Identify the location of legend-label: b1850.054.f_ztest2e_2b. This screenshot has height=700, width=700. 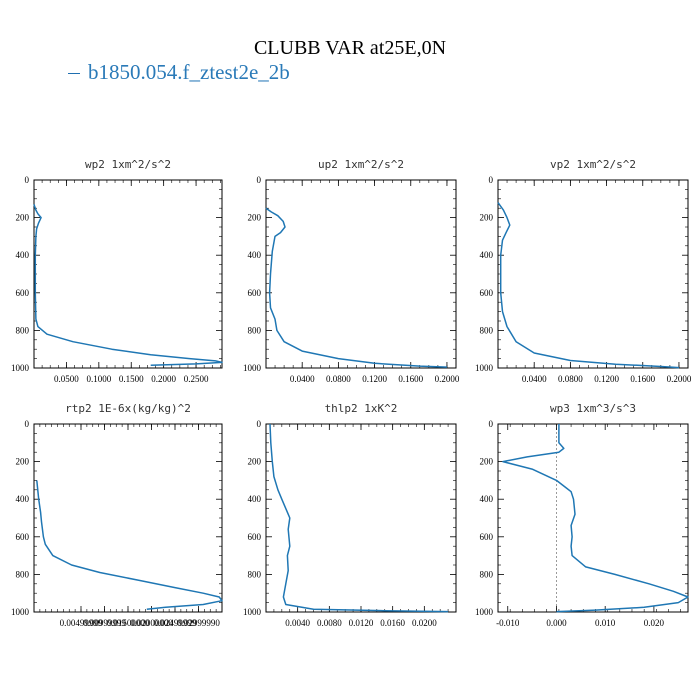
(189, 72).